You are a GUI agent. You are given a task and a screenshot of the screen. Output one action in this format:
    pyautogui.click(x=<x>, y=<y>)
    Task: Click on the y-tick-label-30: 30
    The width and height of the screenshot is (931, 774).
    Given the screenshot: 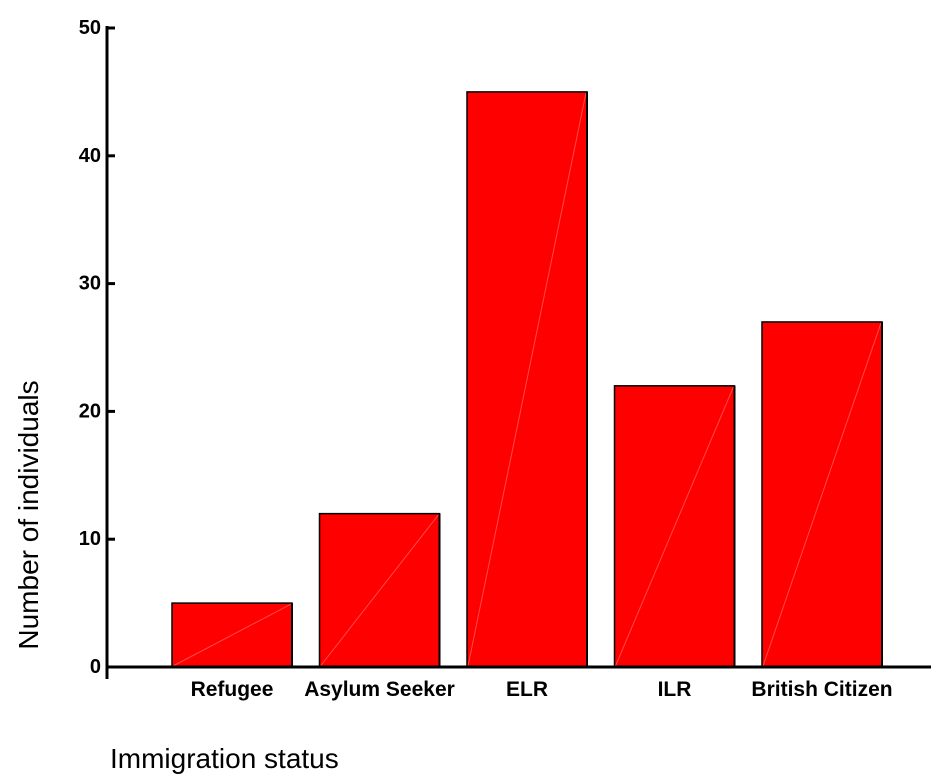 What is the action you would take?
    pyautogui.click(x=90, y=284)
    